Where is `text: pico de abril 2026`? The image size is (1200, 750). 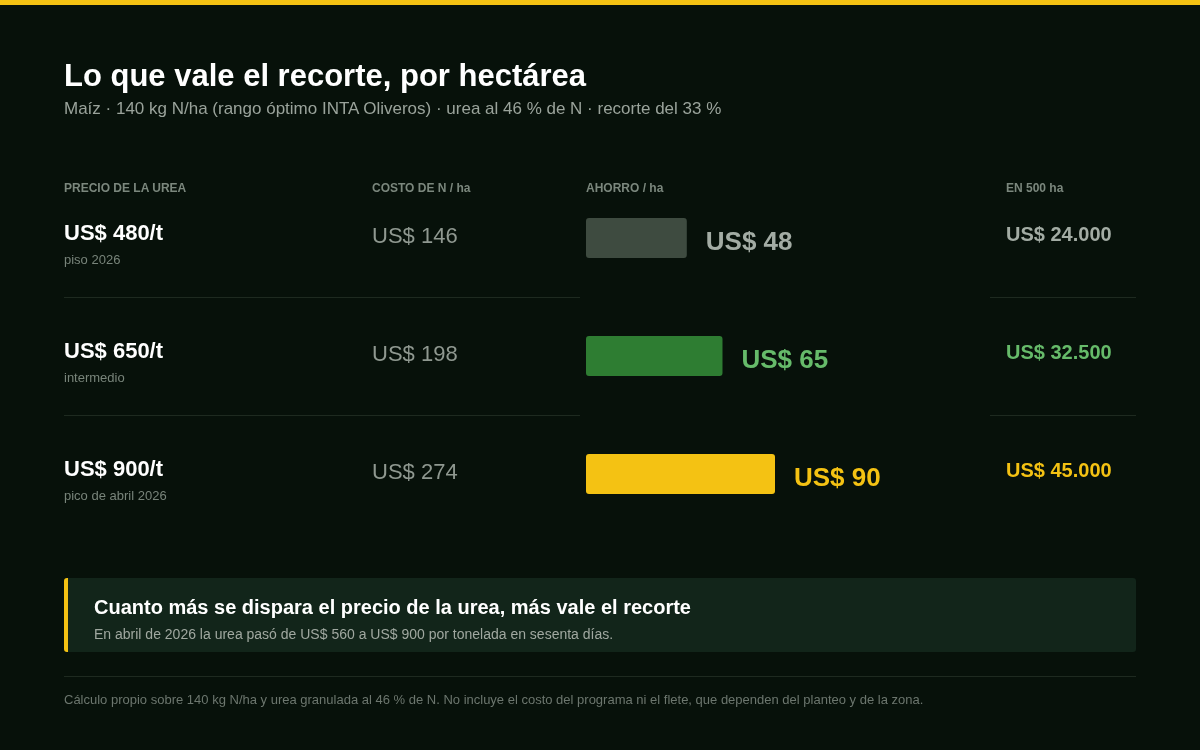
text: pico de abril 2026 is located at coordinates (115, 495).